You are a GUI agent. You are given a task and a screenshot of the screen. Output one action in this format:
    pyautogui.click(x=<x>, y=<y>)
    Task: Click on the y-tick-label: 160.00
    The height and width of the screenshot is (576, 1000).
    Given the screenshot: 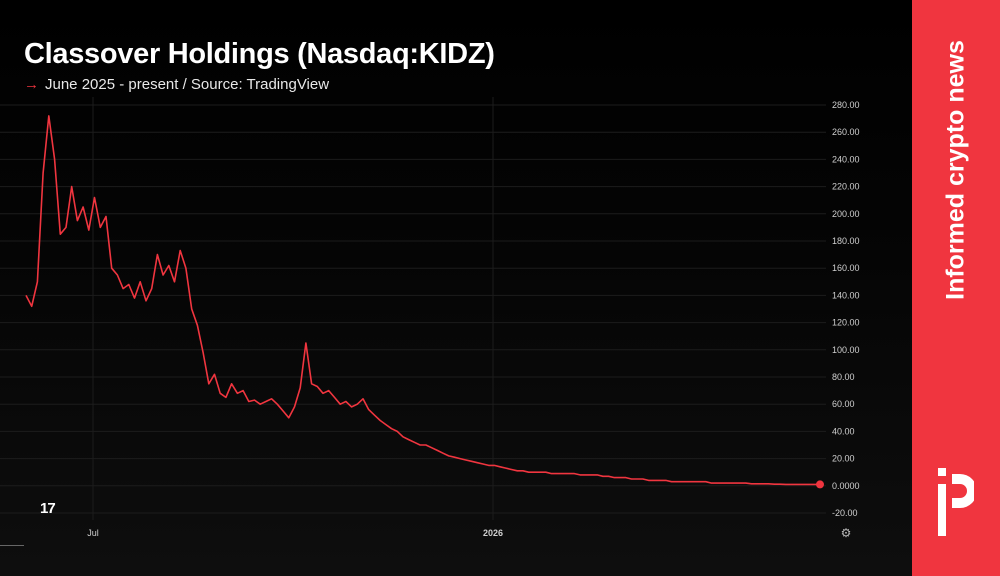 What is the action you would take?
    pyautogui.click(x=846, y=268)
    